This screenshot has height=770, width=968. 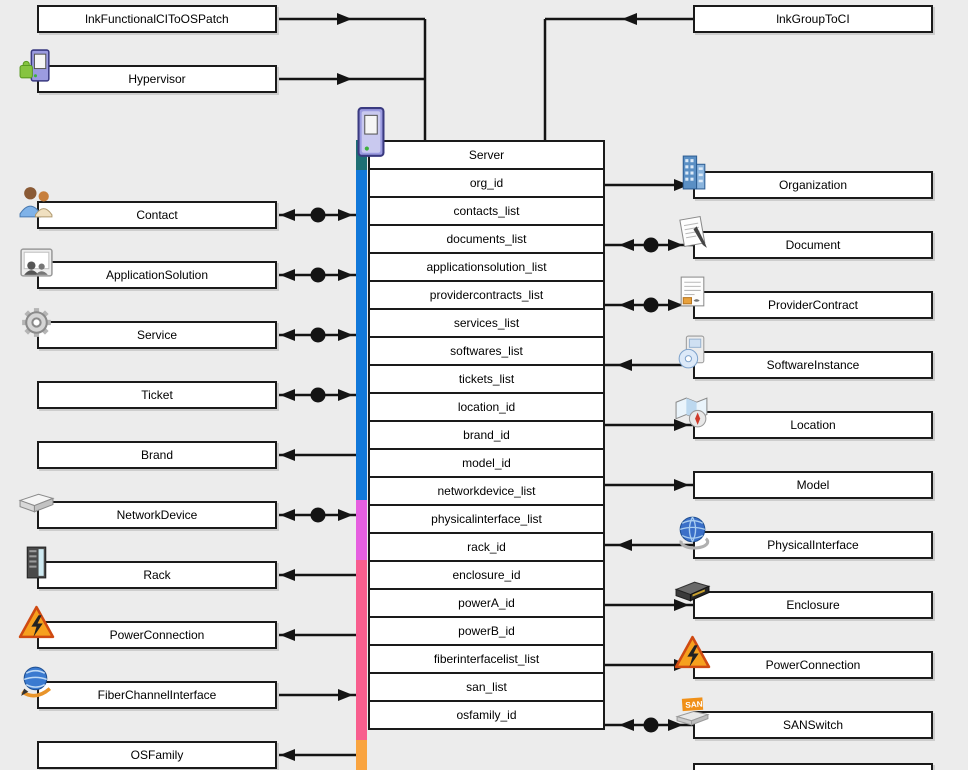 What do you see at coordinates (486, 491) in the screenshot?
I see `attr-row-networkdevice_list: networkdevice_list` at bounding box center [486, 491].